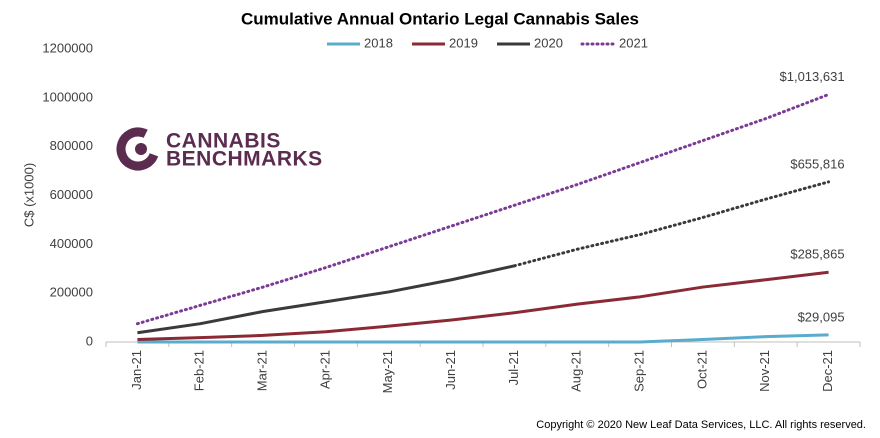  What do you see at coordinates (67, 96) in the screenshot?
I see `y-tick-label: 1000000` at bounding box center [67, 96].